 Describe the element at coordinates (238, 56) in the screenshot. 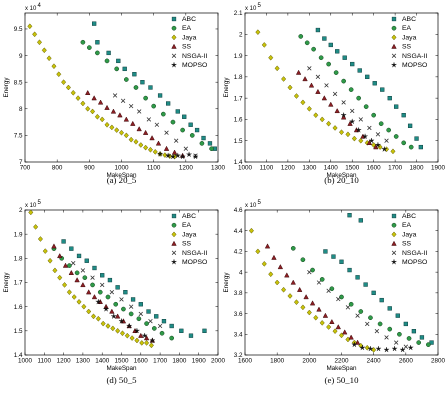

I see `y-tick-label: 1.9` at that location.